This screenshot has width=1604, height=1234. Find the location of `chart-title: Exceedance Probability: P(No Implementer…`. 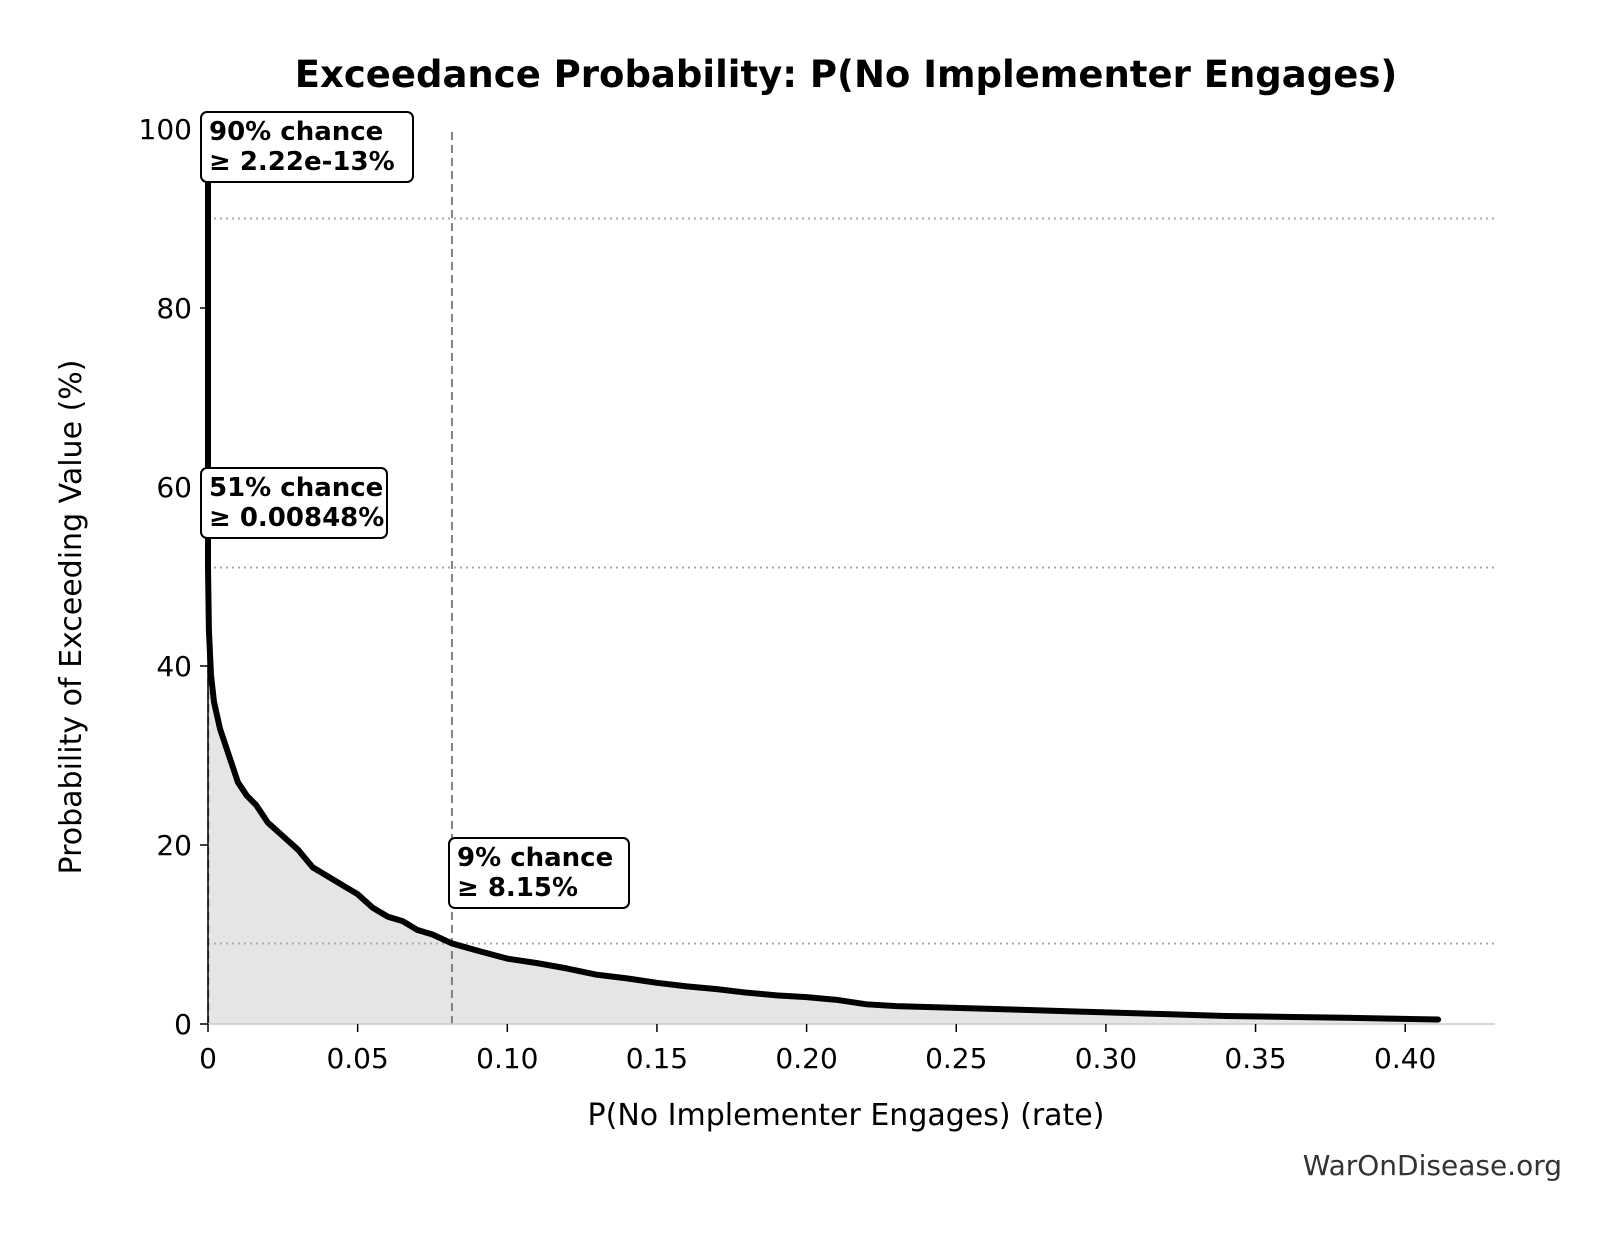

chart-title: Exceedance Probability: P(No Implementer… is located at coordinates (846, 74).